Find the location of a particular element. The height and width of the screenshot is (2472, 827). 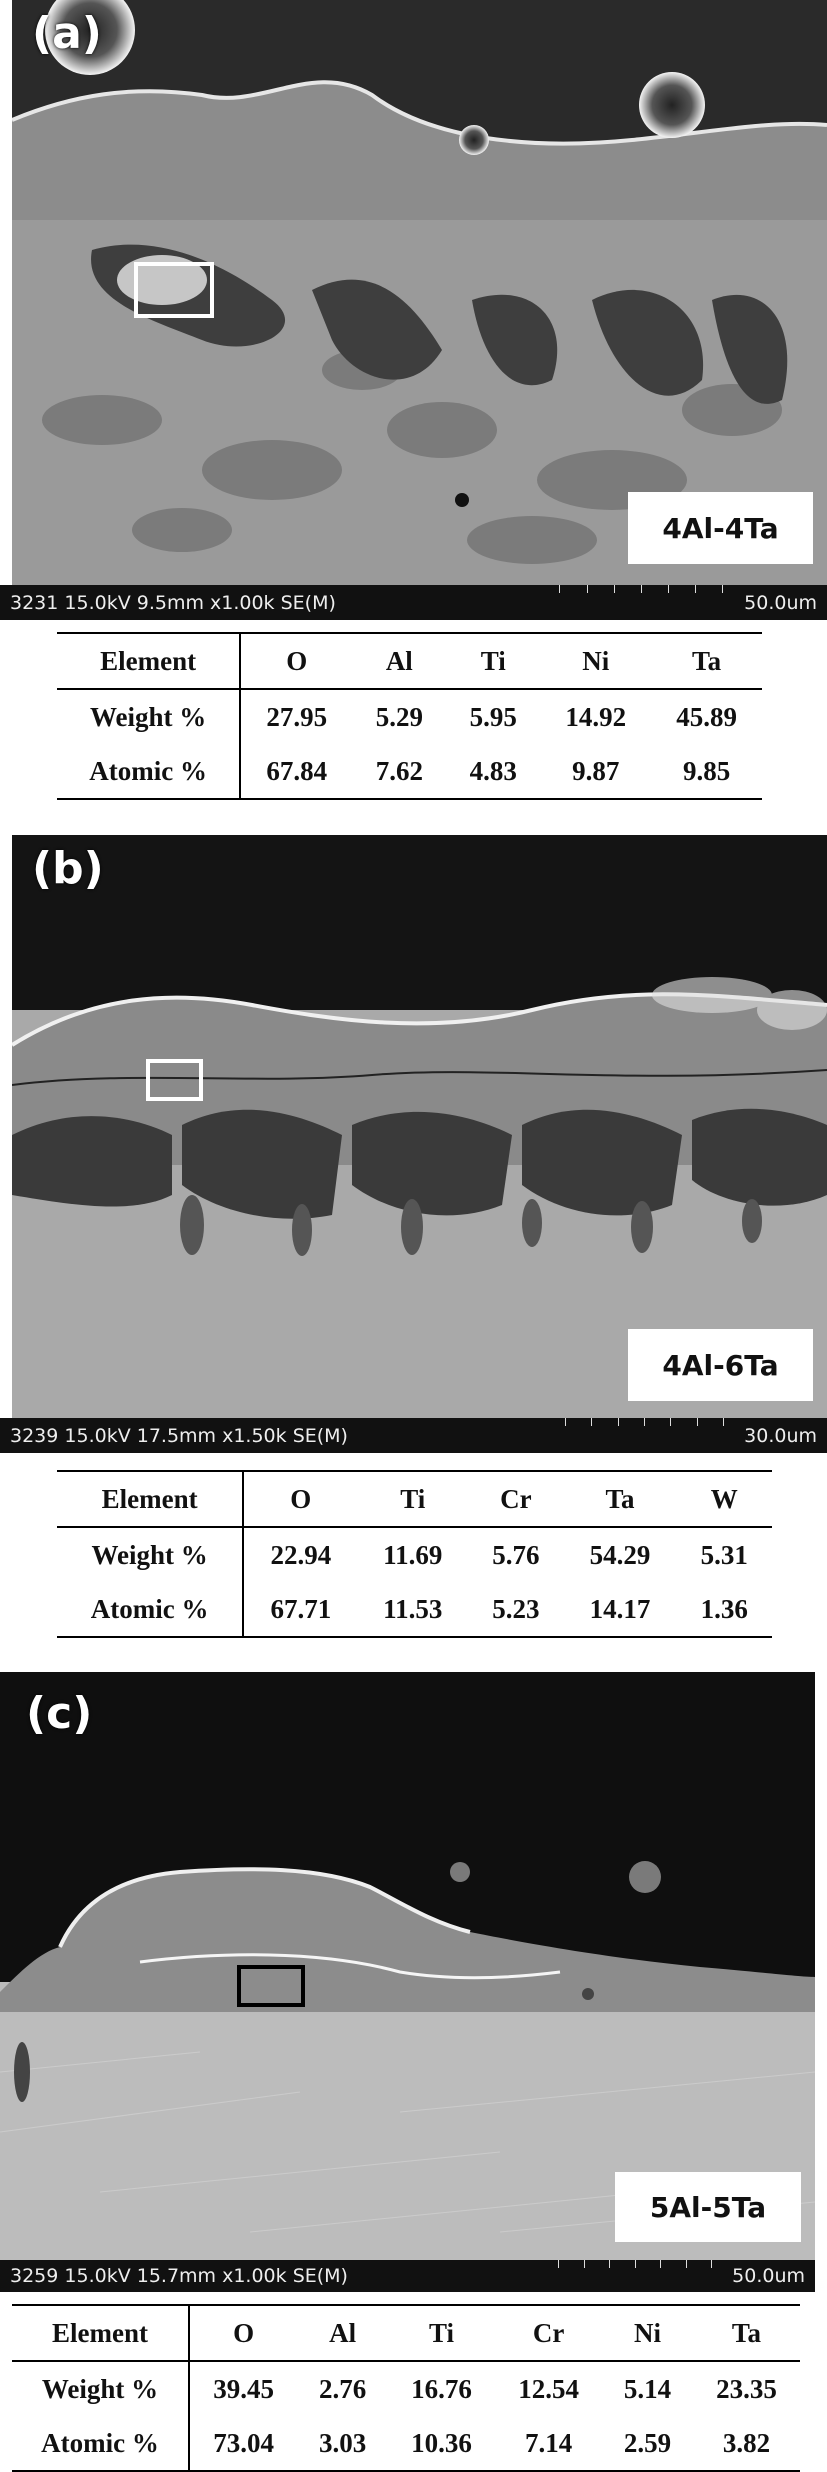

panel-label: (c) is located at coordinates (59, 1713).